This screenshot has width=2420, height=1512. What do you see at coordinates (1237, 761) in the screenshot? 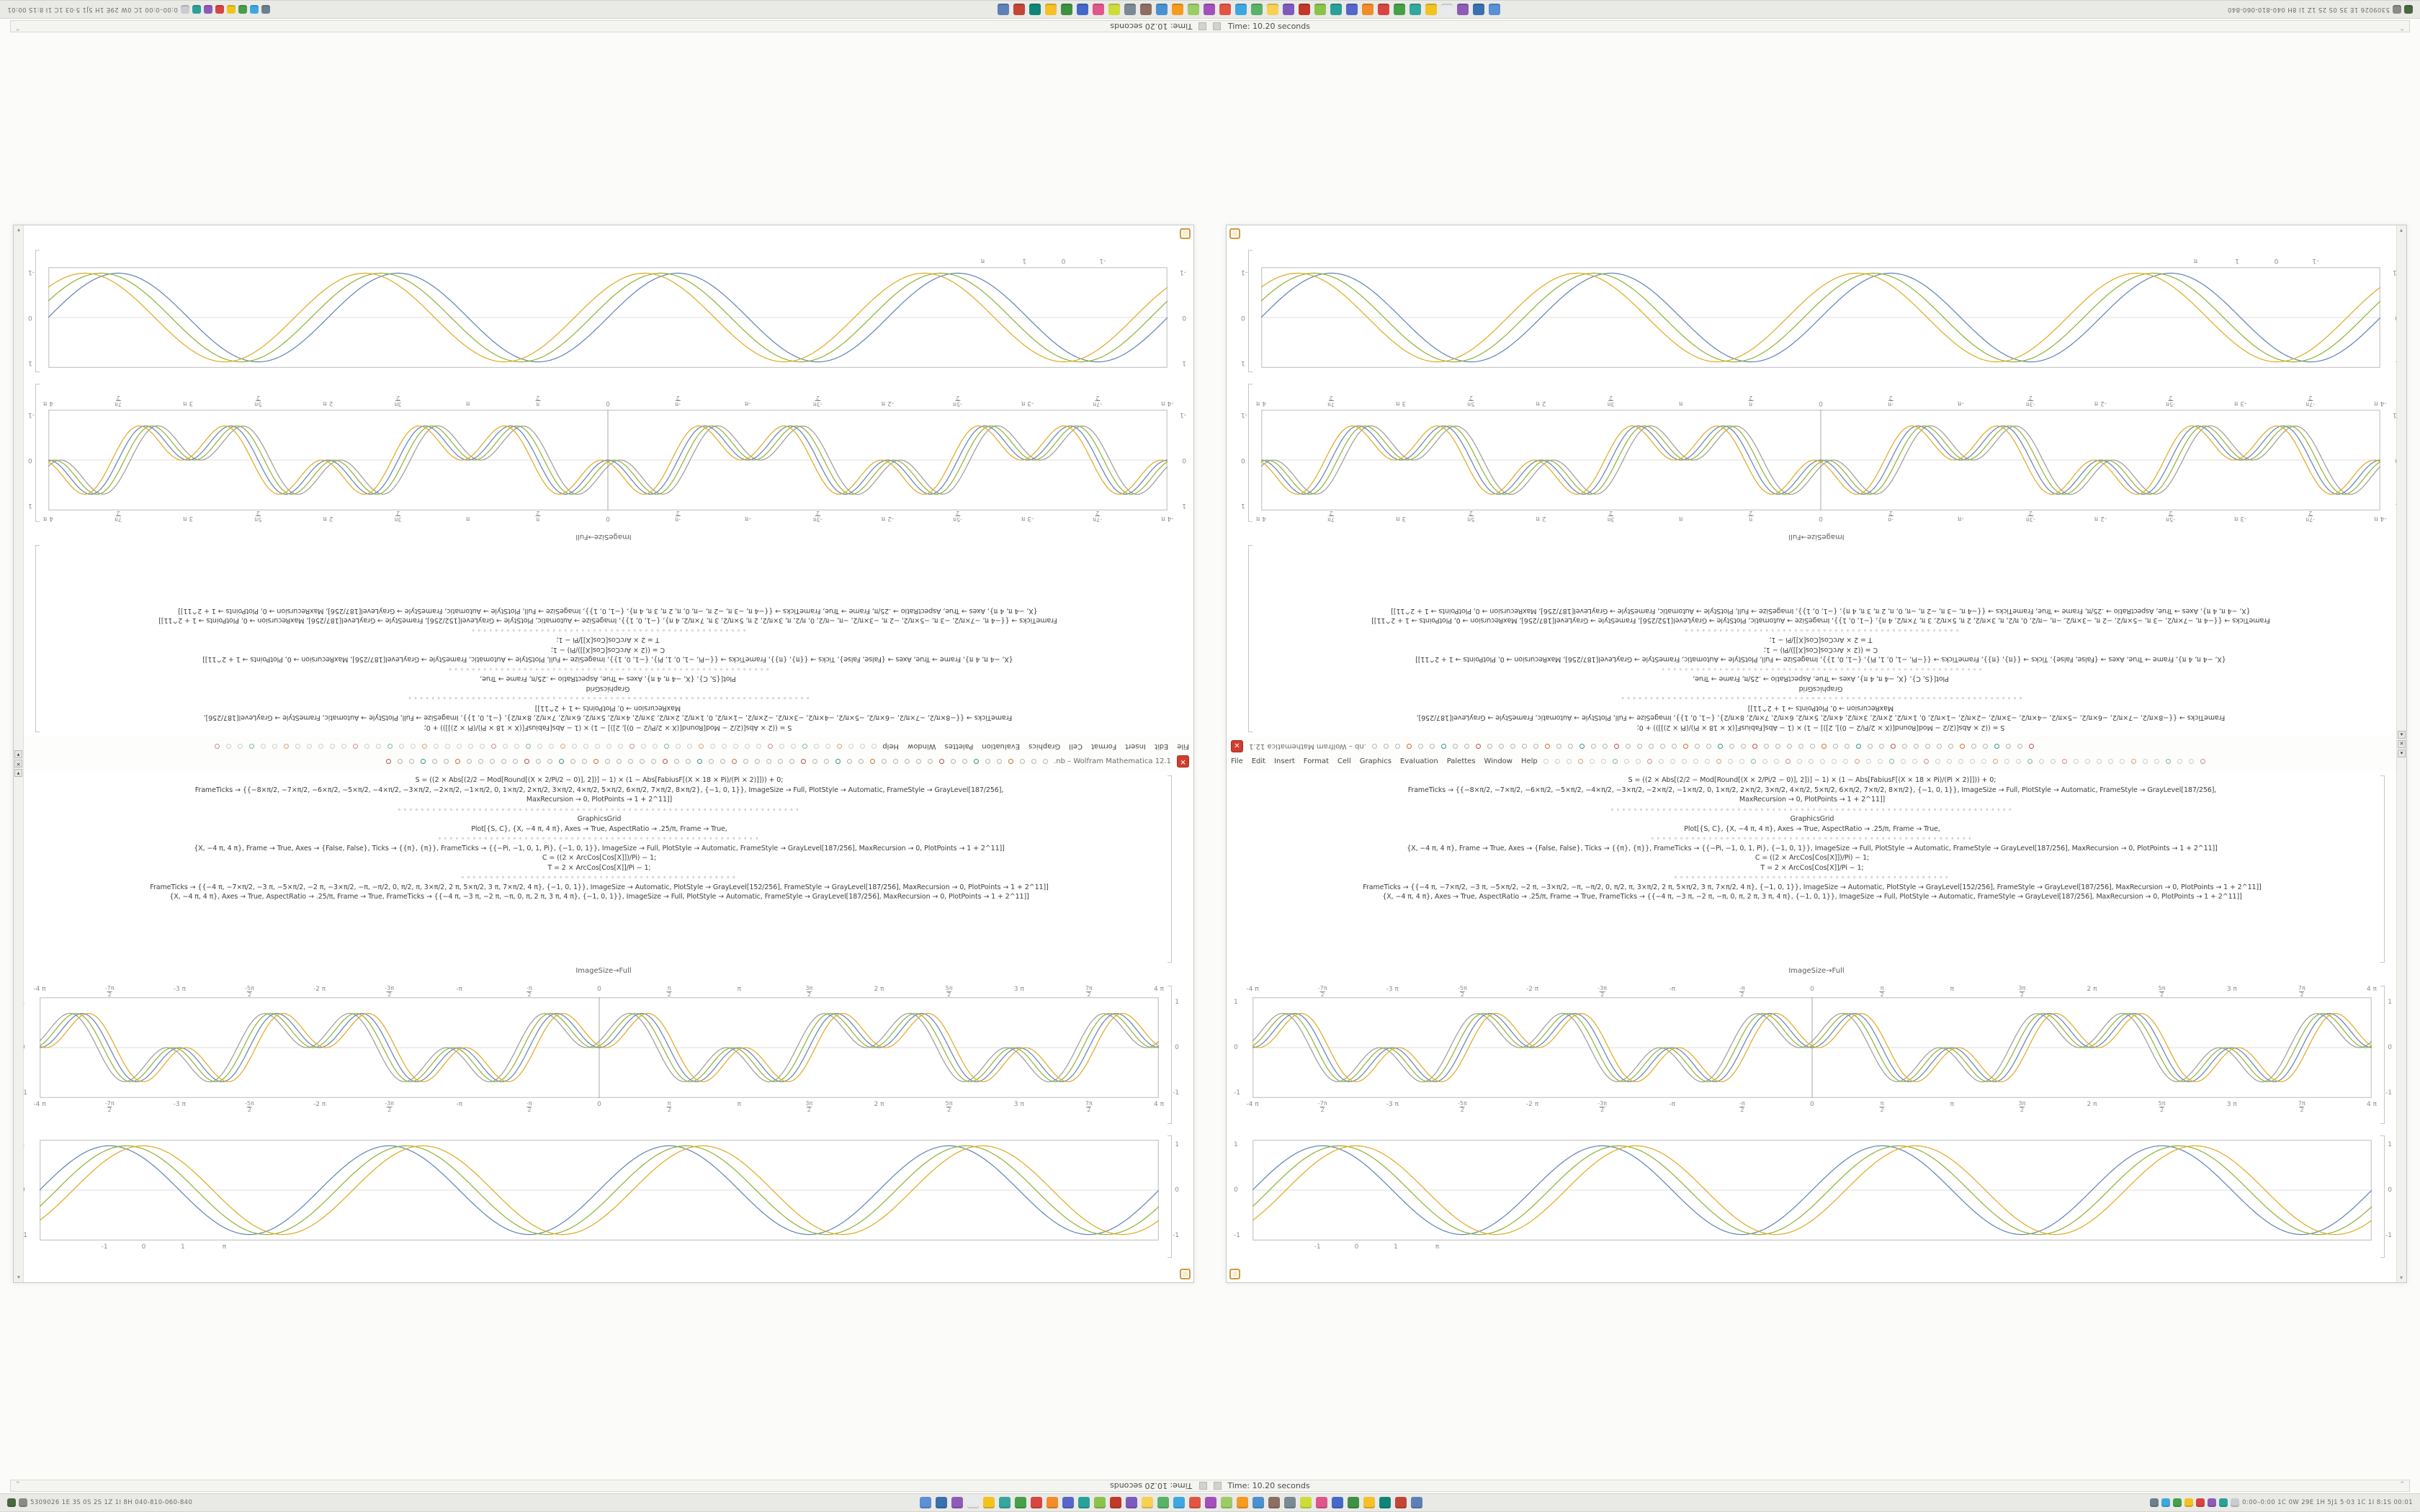
I see `menu-file: File` at bounding box center [1237, 761].